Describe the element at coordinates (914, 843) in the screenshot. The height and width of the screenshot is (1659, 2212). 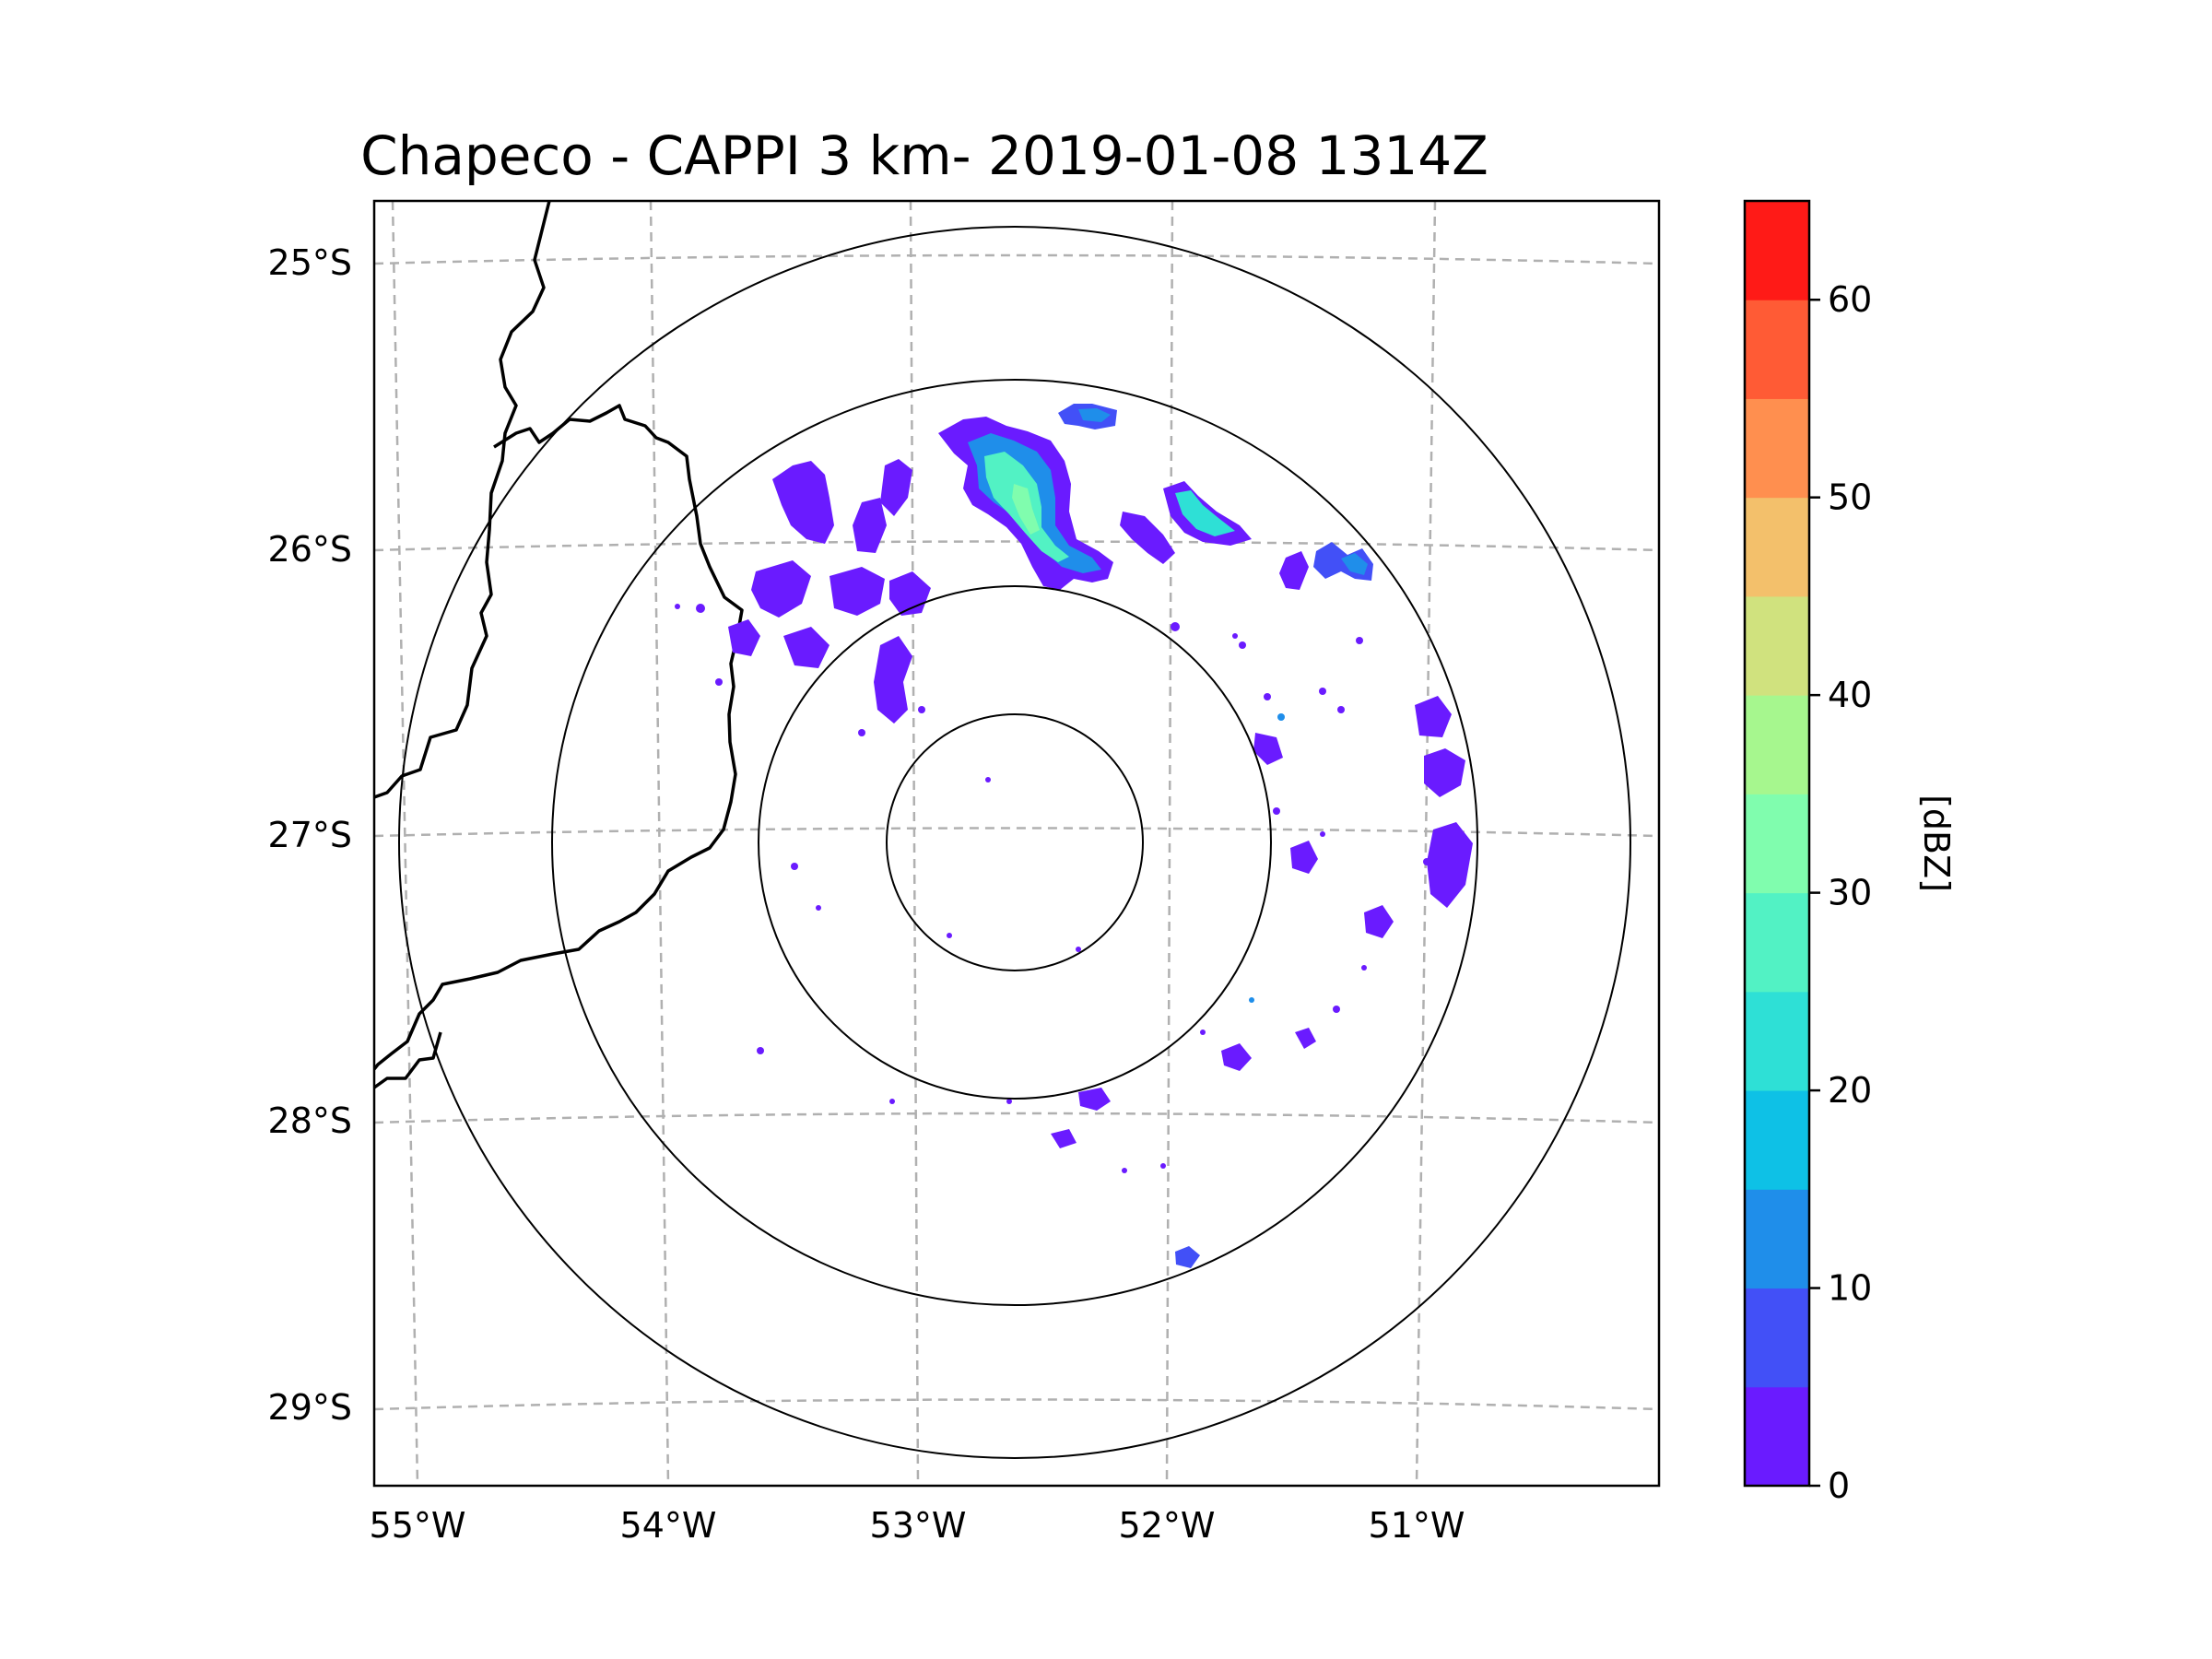
I see `meridian-53w` at that location.